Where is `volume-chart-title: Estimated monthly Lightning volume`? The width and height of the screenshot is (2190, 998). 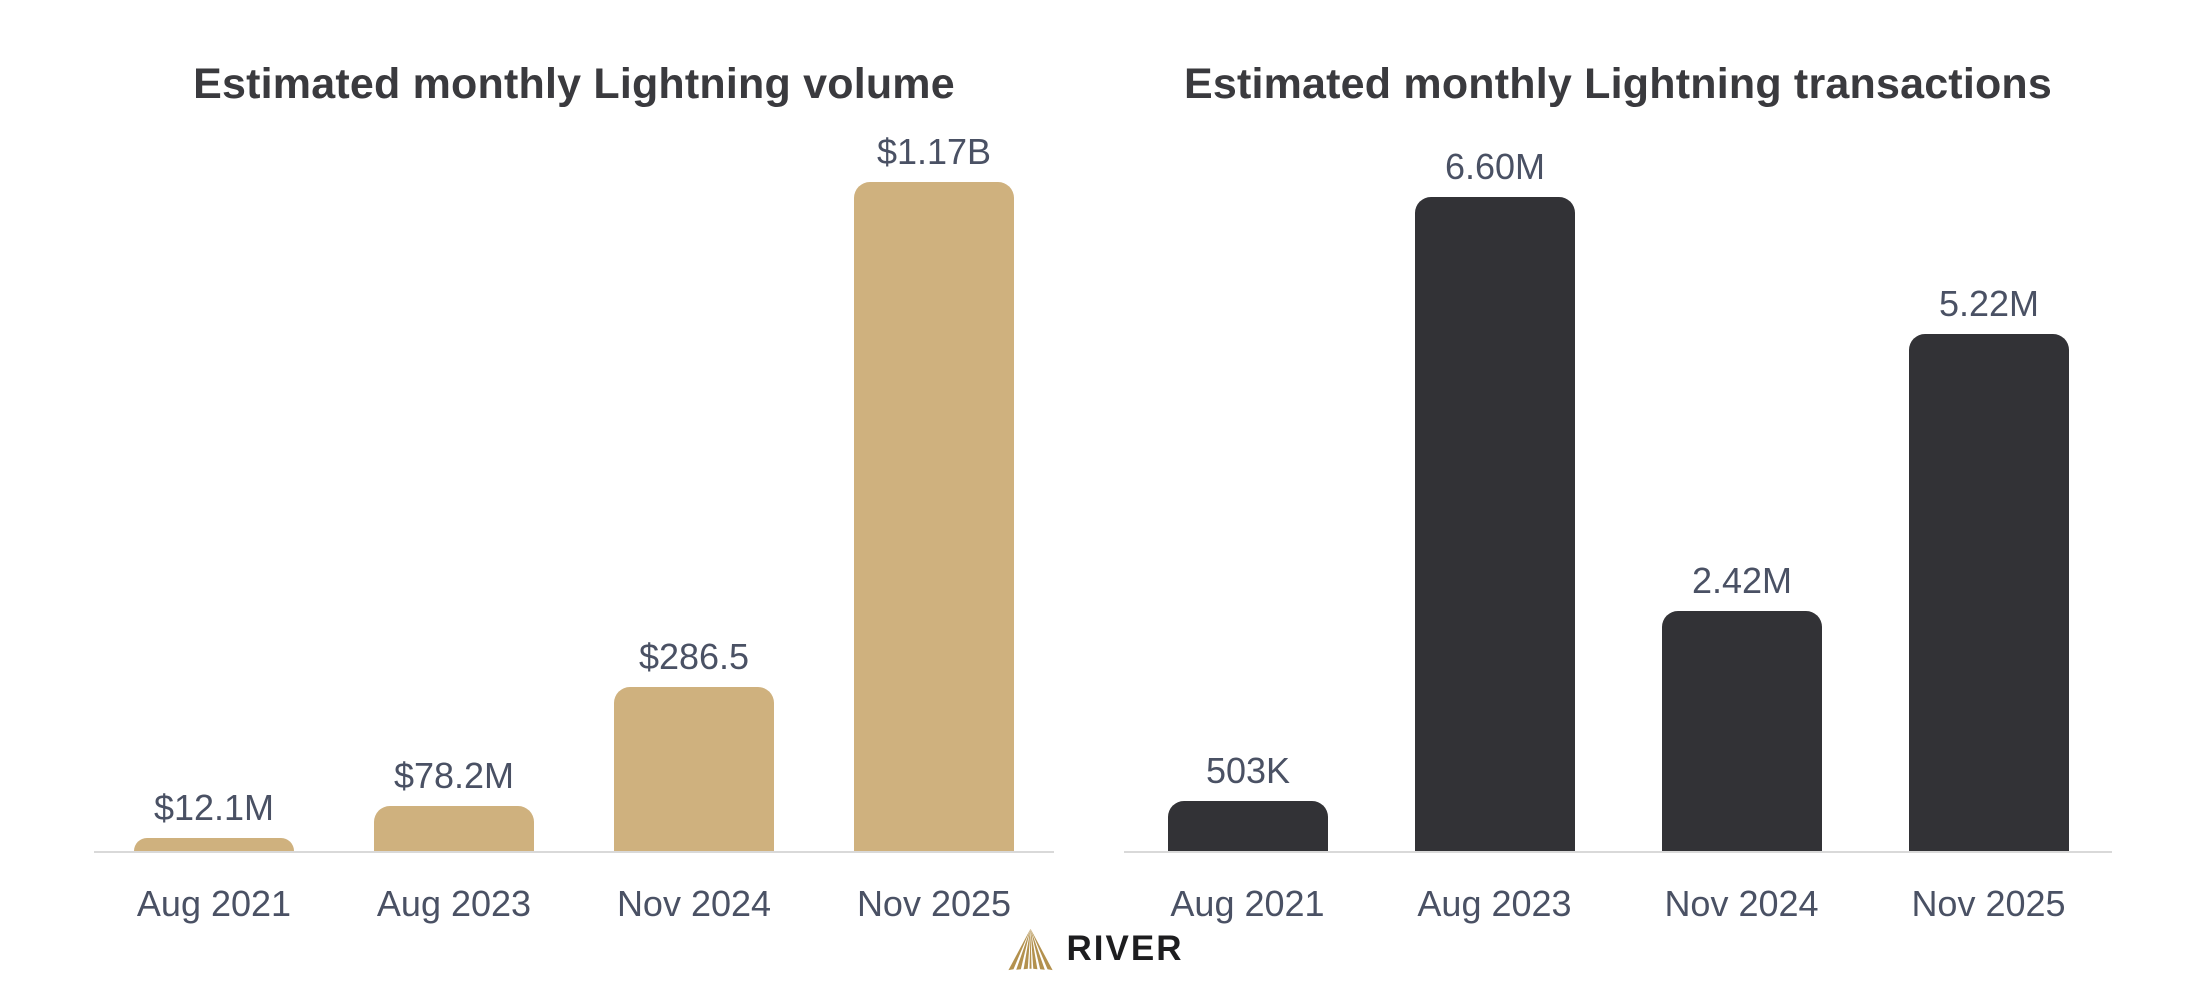 volume-chart-title: Estimated monthly Lightning volume is located at coordinates (574, 84).